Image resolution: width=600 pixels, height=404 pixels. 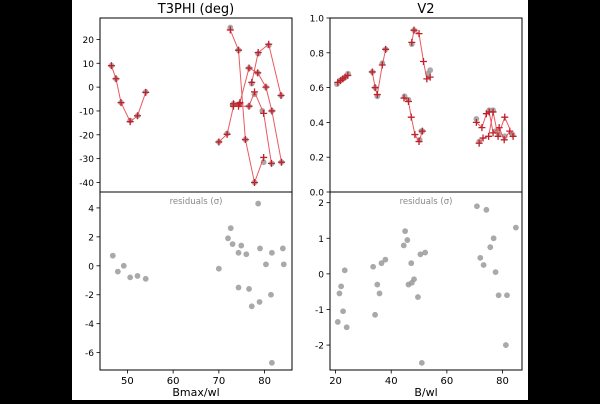 What do you see at coordinates (89, 41) in the screenshot?
I see `top-y-tick-label: 20` at bounding box center [89, 41].